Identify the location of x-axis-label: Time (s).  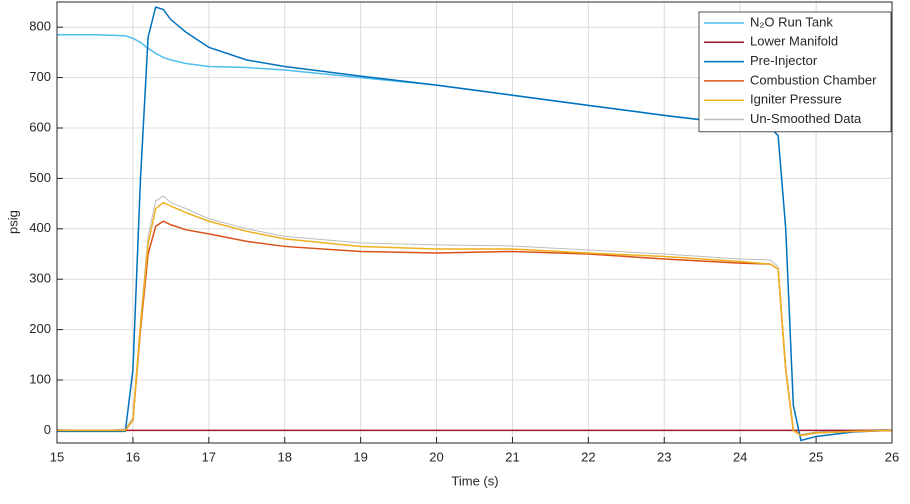
(474, 480).